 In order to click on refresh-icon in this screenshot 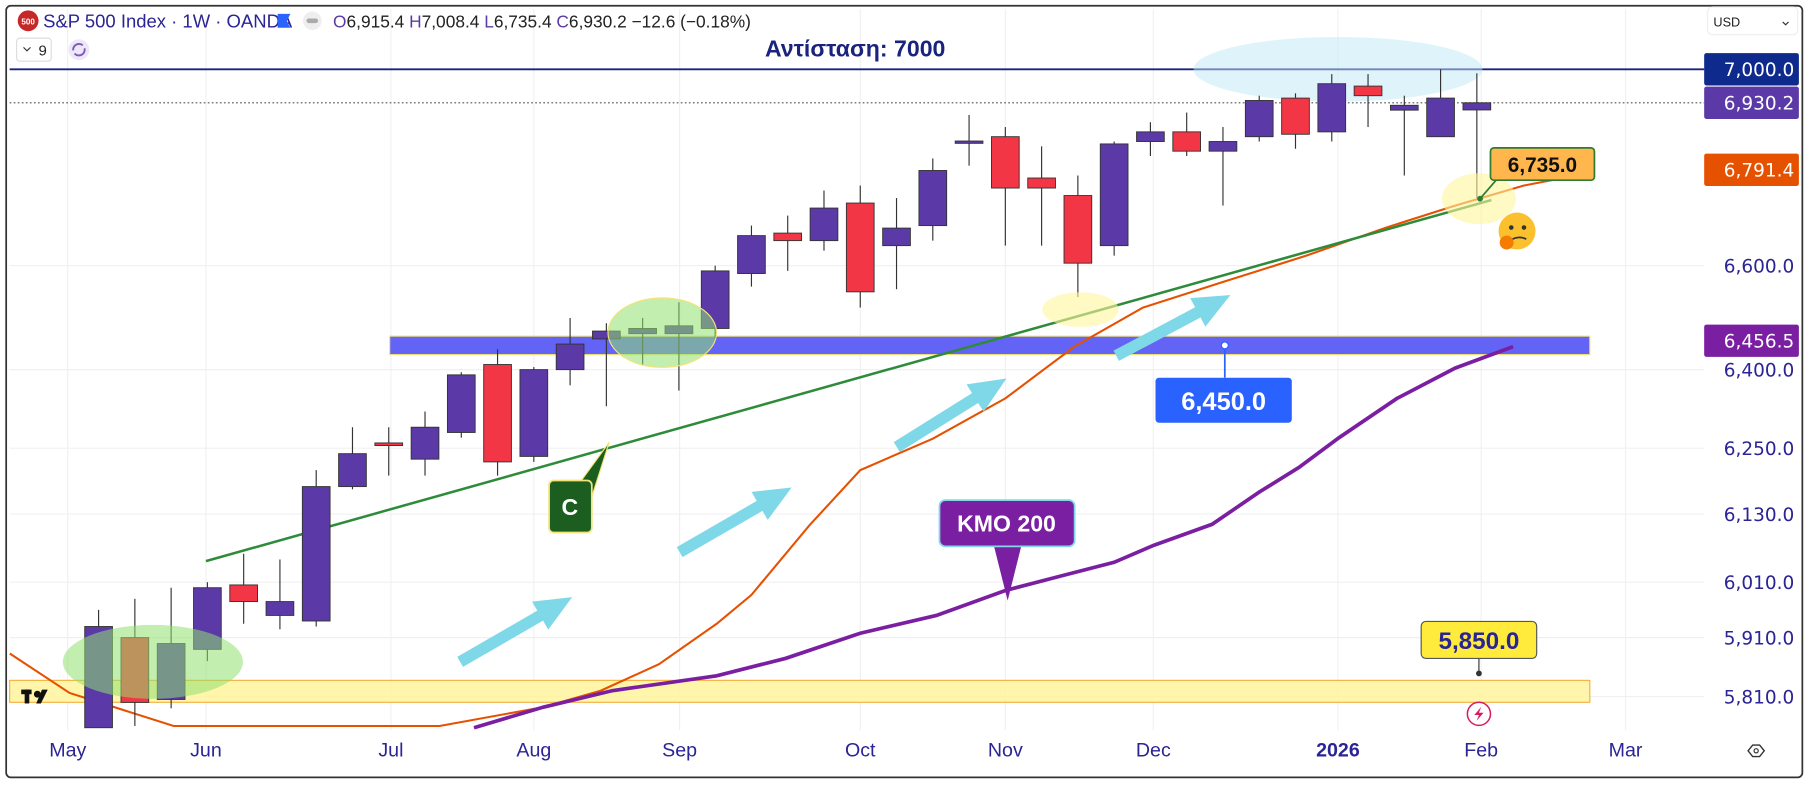, I will do `click(79, 50)`.